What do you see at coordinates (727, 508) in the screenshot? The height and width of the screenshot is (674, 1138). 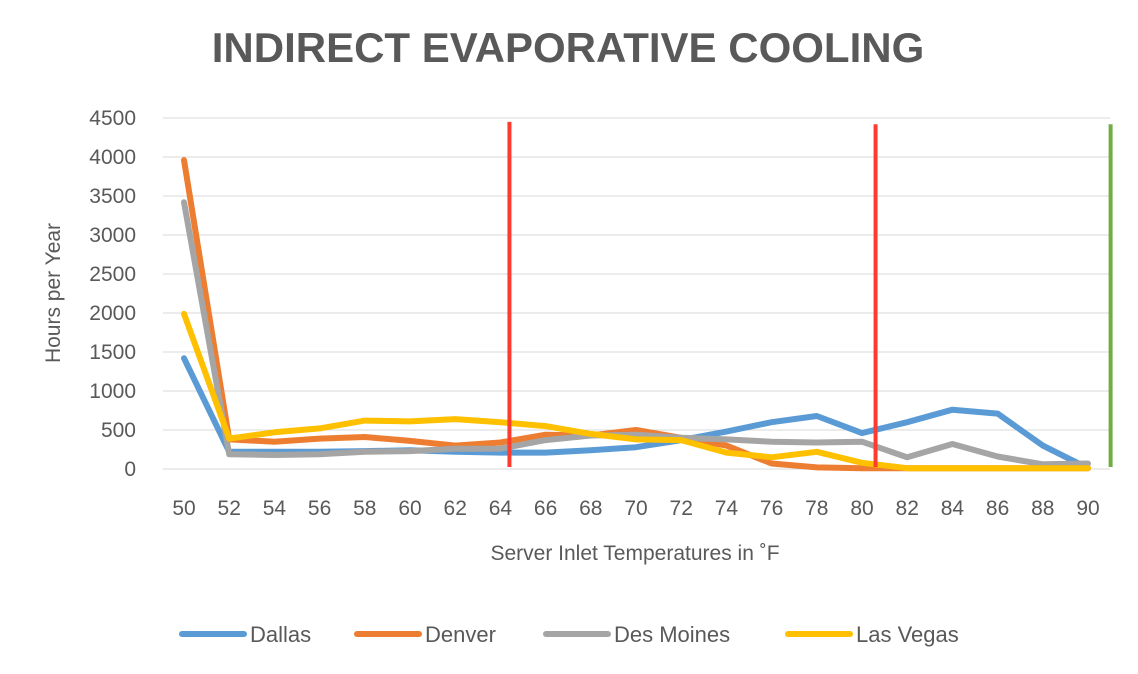 I see `x-tick-label: 74` at bounding box center [727, 508].